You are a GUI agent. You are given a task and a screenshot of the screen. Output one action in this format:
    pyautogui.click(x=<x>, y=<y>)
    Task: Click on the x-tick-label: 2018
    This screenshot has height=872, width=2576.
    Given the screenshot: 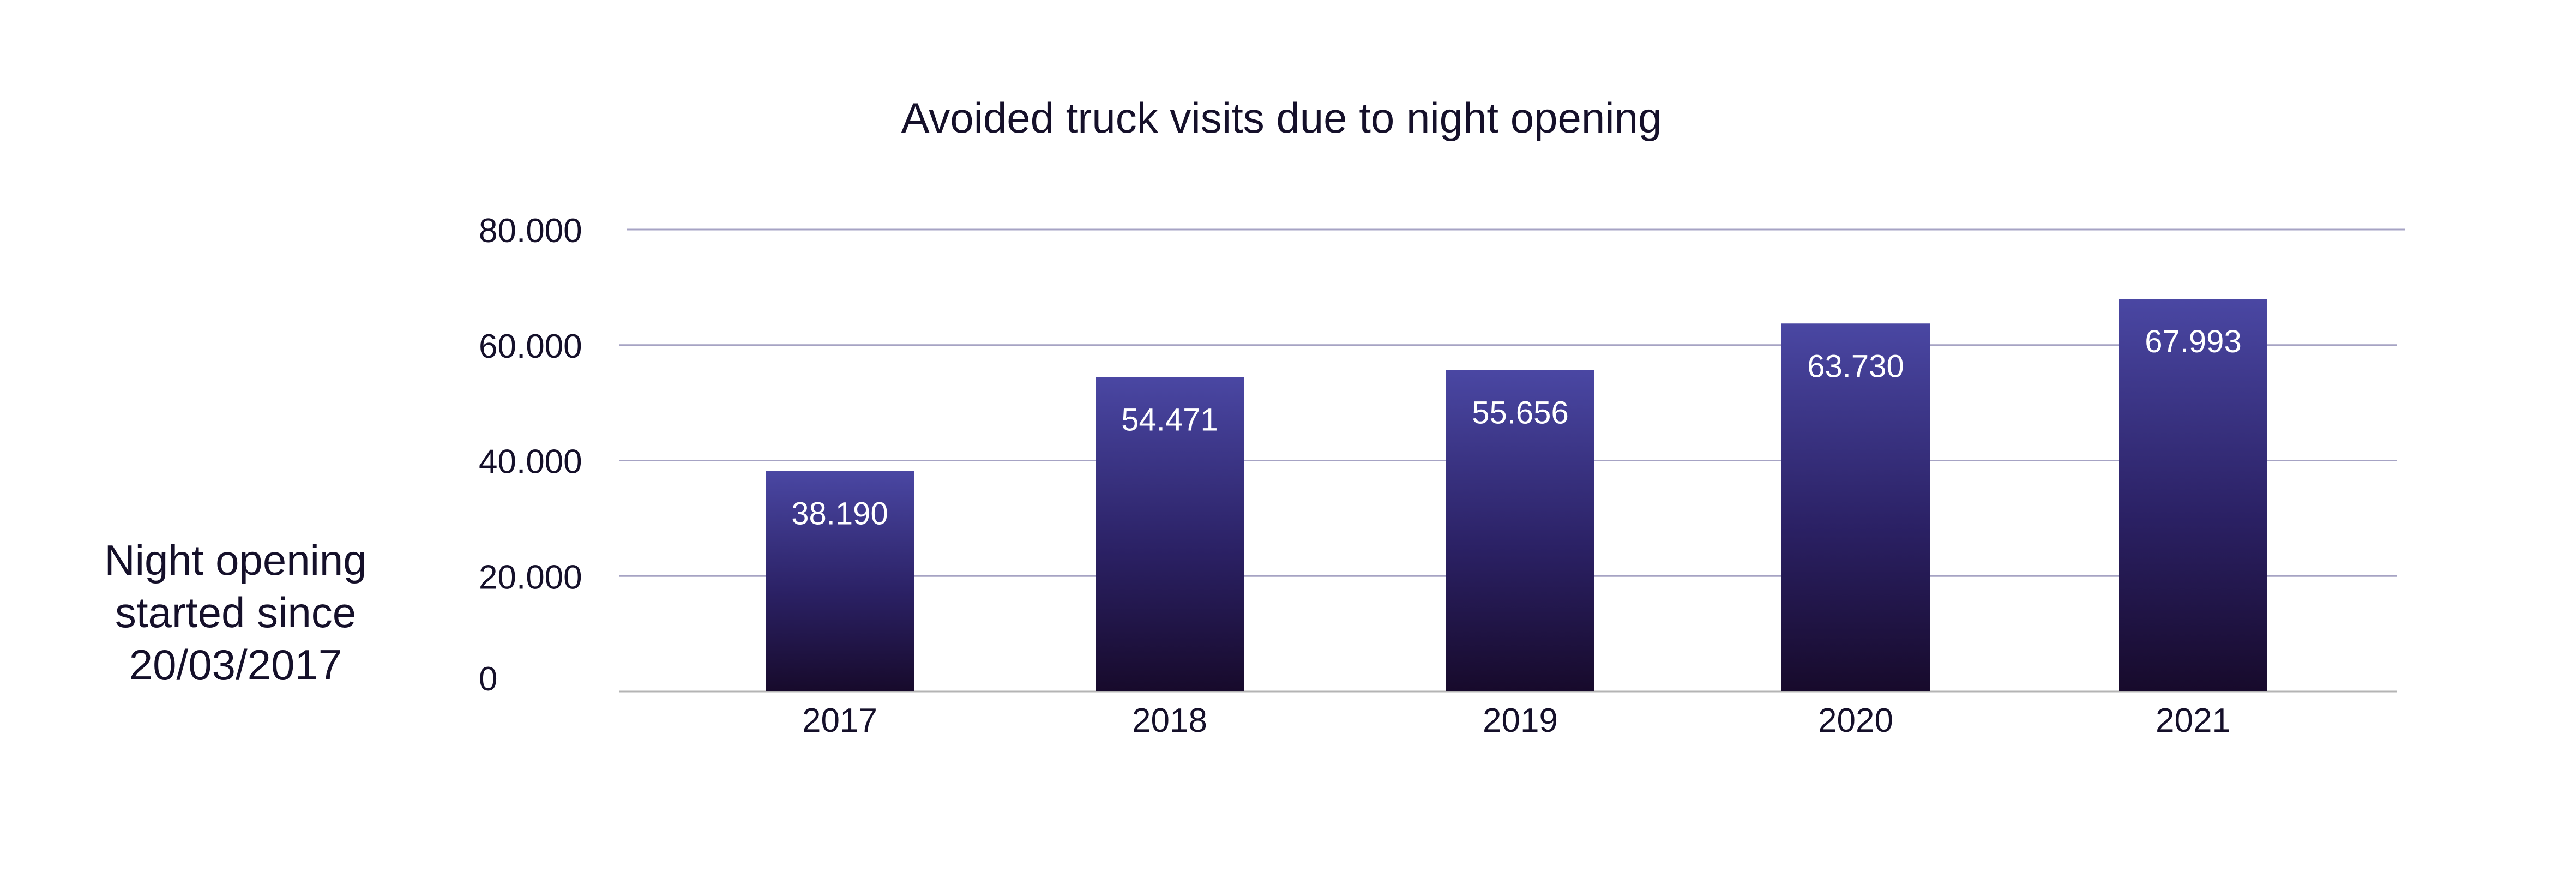 What is the action you would take?
    pyautogui.click(x=1169, y=720)
    